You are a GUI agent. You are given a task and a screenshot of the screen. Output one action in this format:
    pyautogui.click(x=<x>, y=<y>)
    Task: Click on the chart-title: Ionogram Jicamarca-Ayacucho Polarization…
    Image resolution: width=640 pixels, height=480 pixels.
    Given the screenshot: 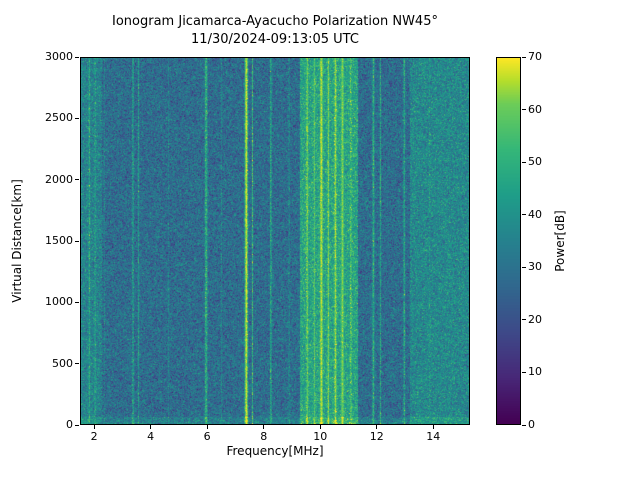 What is the action you would take?
    pyautogui.click(x=275, y=21)
    